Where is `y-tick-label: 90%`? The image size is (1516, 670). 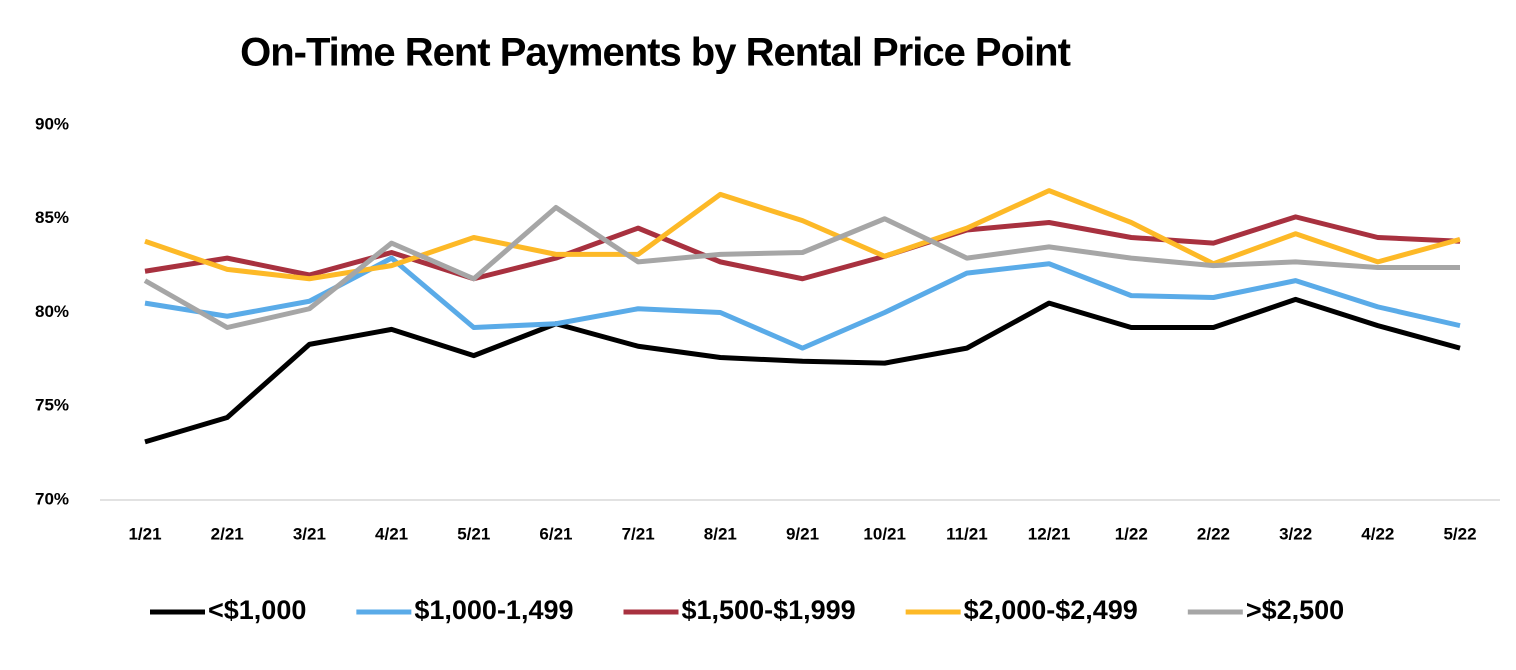
y-tick-label: 90% is located at coordinates (52, 123).